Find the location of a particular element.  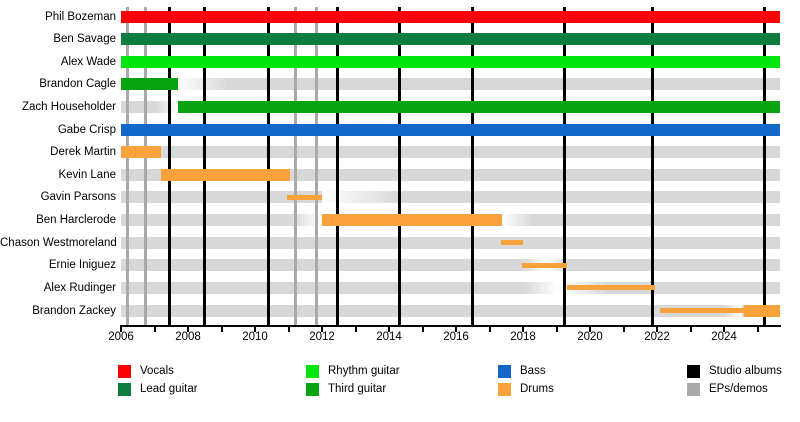

x-axis-tick-2007 is located at coordinates (154, 329).